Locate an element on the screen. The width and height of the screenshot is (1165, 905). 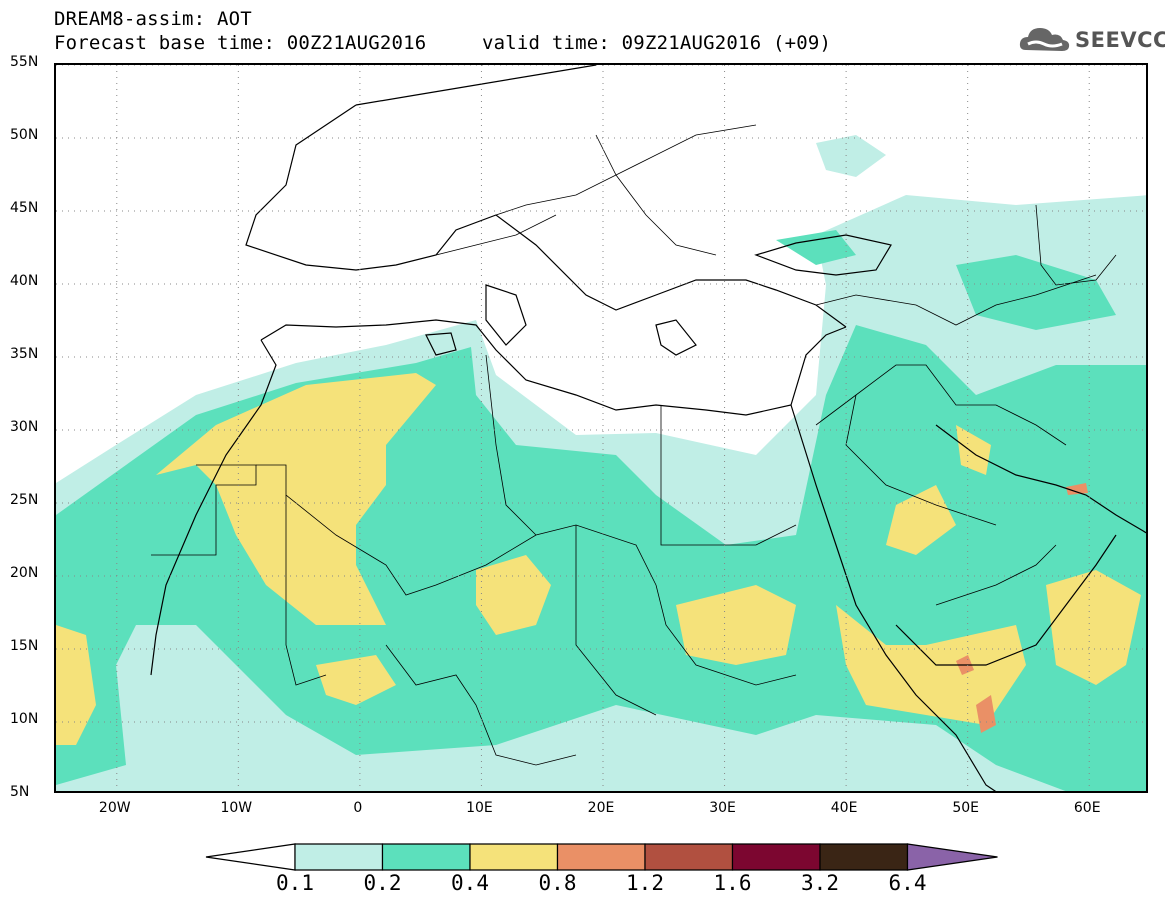
seevccc-logo: SEEVCCC is located at coordinates (1091, 40).